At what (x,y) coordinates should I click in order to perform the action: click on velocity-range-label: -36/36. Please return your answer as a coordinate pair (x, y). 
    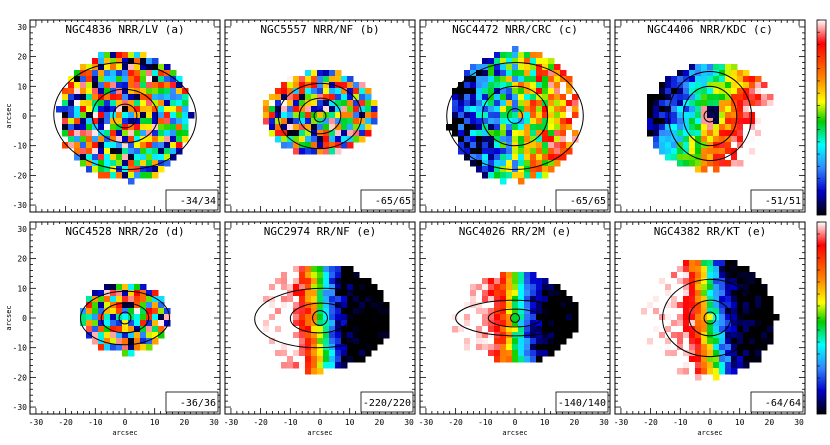
    Looking at the image, I should click on (198, 403).